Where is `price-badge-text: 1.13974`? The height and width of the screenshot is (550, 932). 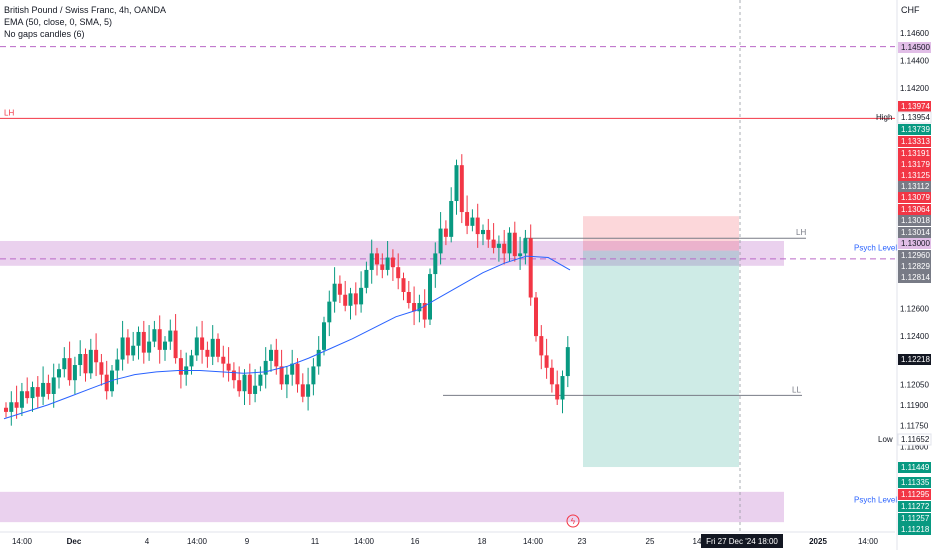
price-badge-text: 1.13974 is located at coordinates (915, 106).